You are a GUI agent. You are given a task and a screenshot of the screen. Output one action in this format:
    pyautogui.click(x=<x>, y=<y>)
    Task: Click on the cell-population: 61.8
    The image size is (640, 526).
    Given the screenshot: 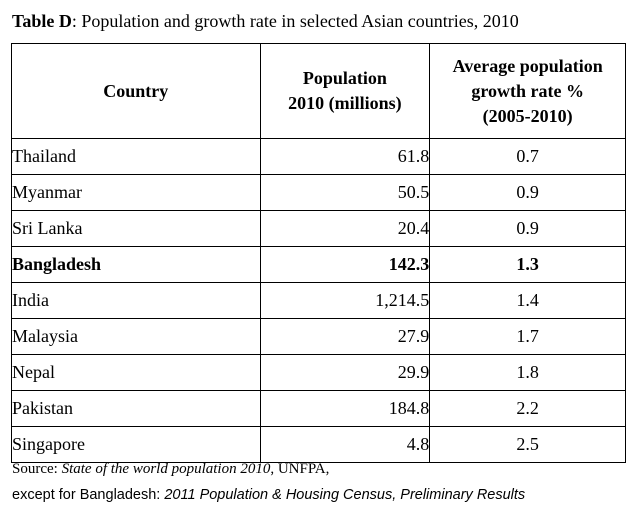 What is the action you would take?
    pyautogui.click(x=345, y=156)
    